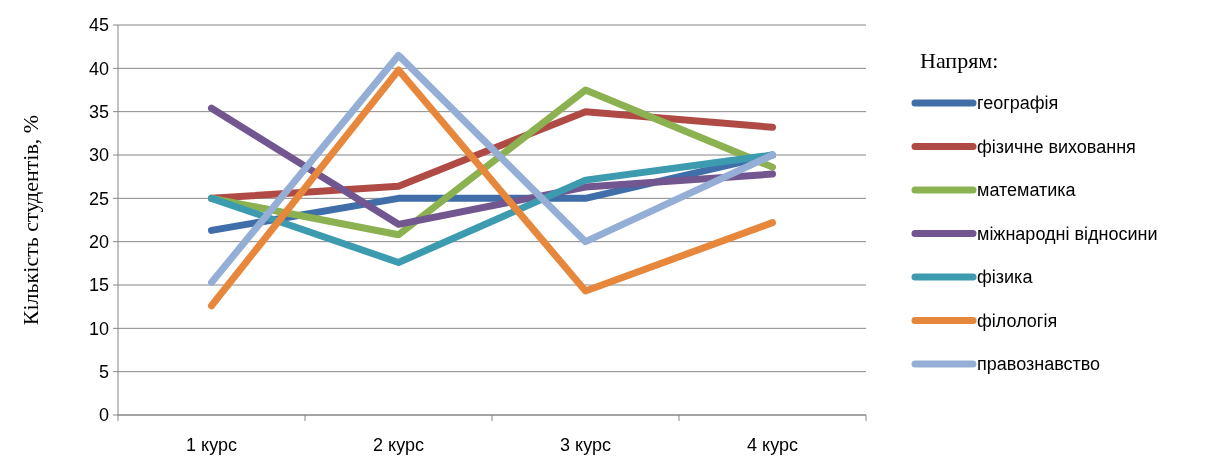 Image resolution: width=1222 pixels, height=459 pixels. What do you see at coordinates (1017, 320) in the screenshot?
I see `legend-label: філологія` at bounding box center [1017, 320].